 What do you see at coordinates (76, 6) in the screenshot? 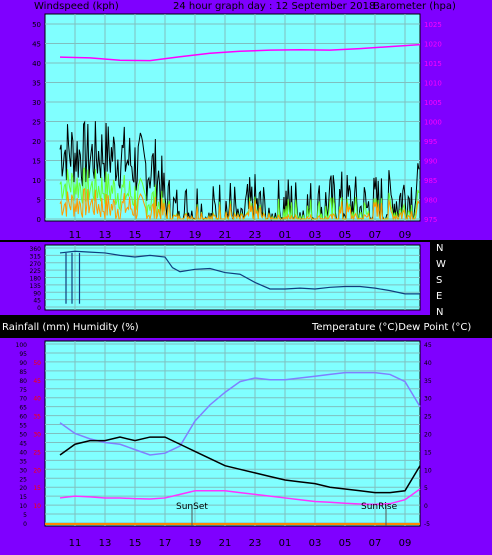
I see `windspeed-title: Windspeed (kph)` at bounding box center [76, 6].